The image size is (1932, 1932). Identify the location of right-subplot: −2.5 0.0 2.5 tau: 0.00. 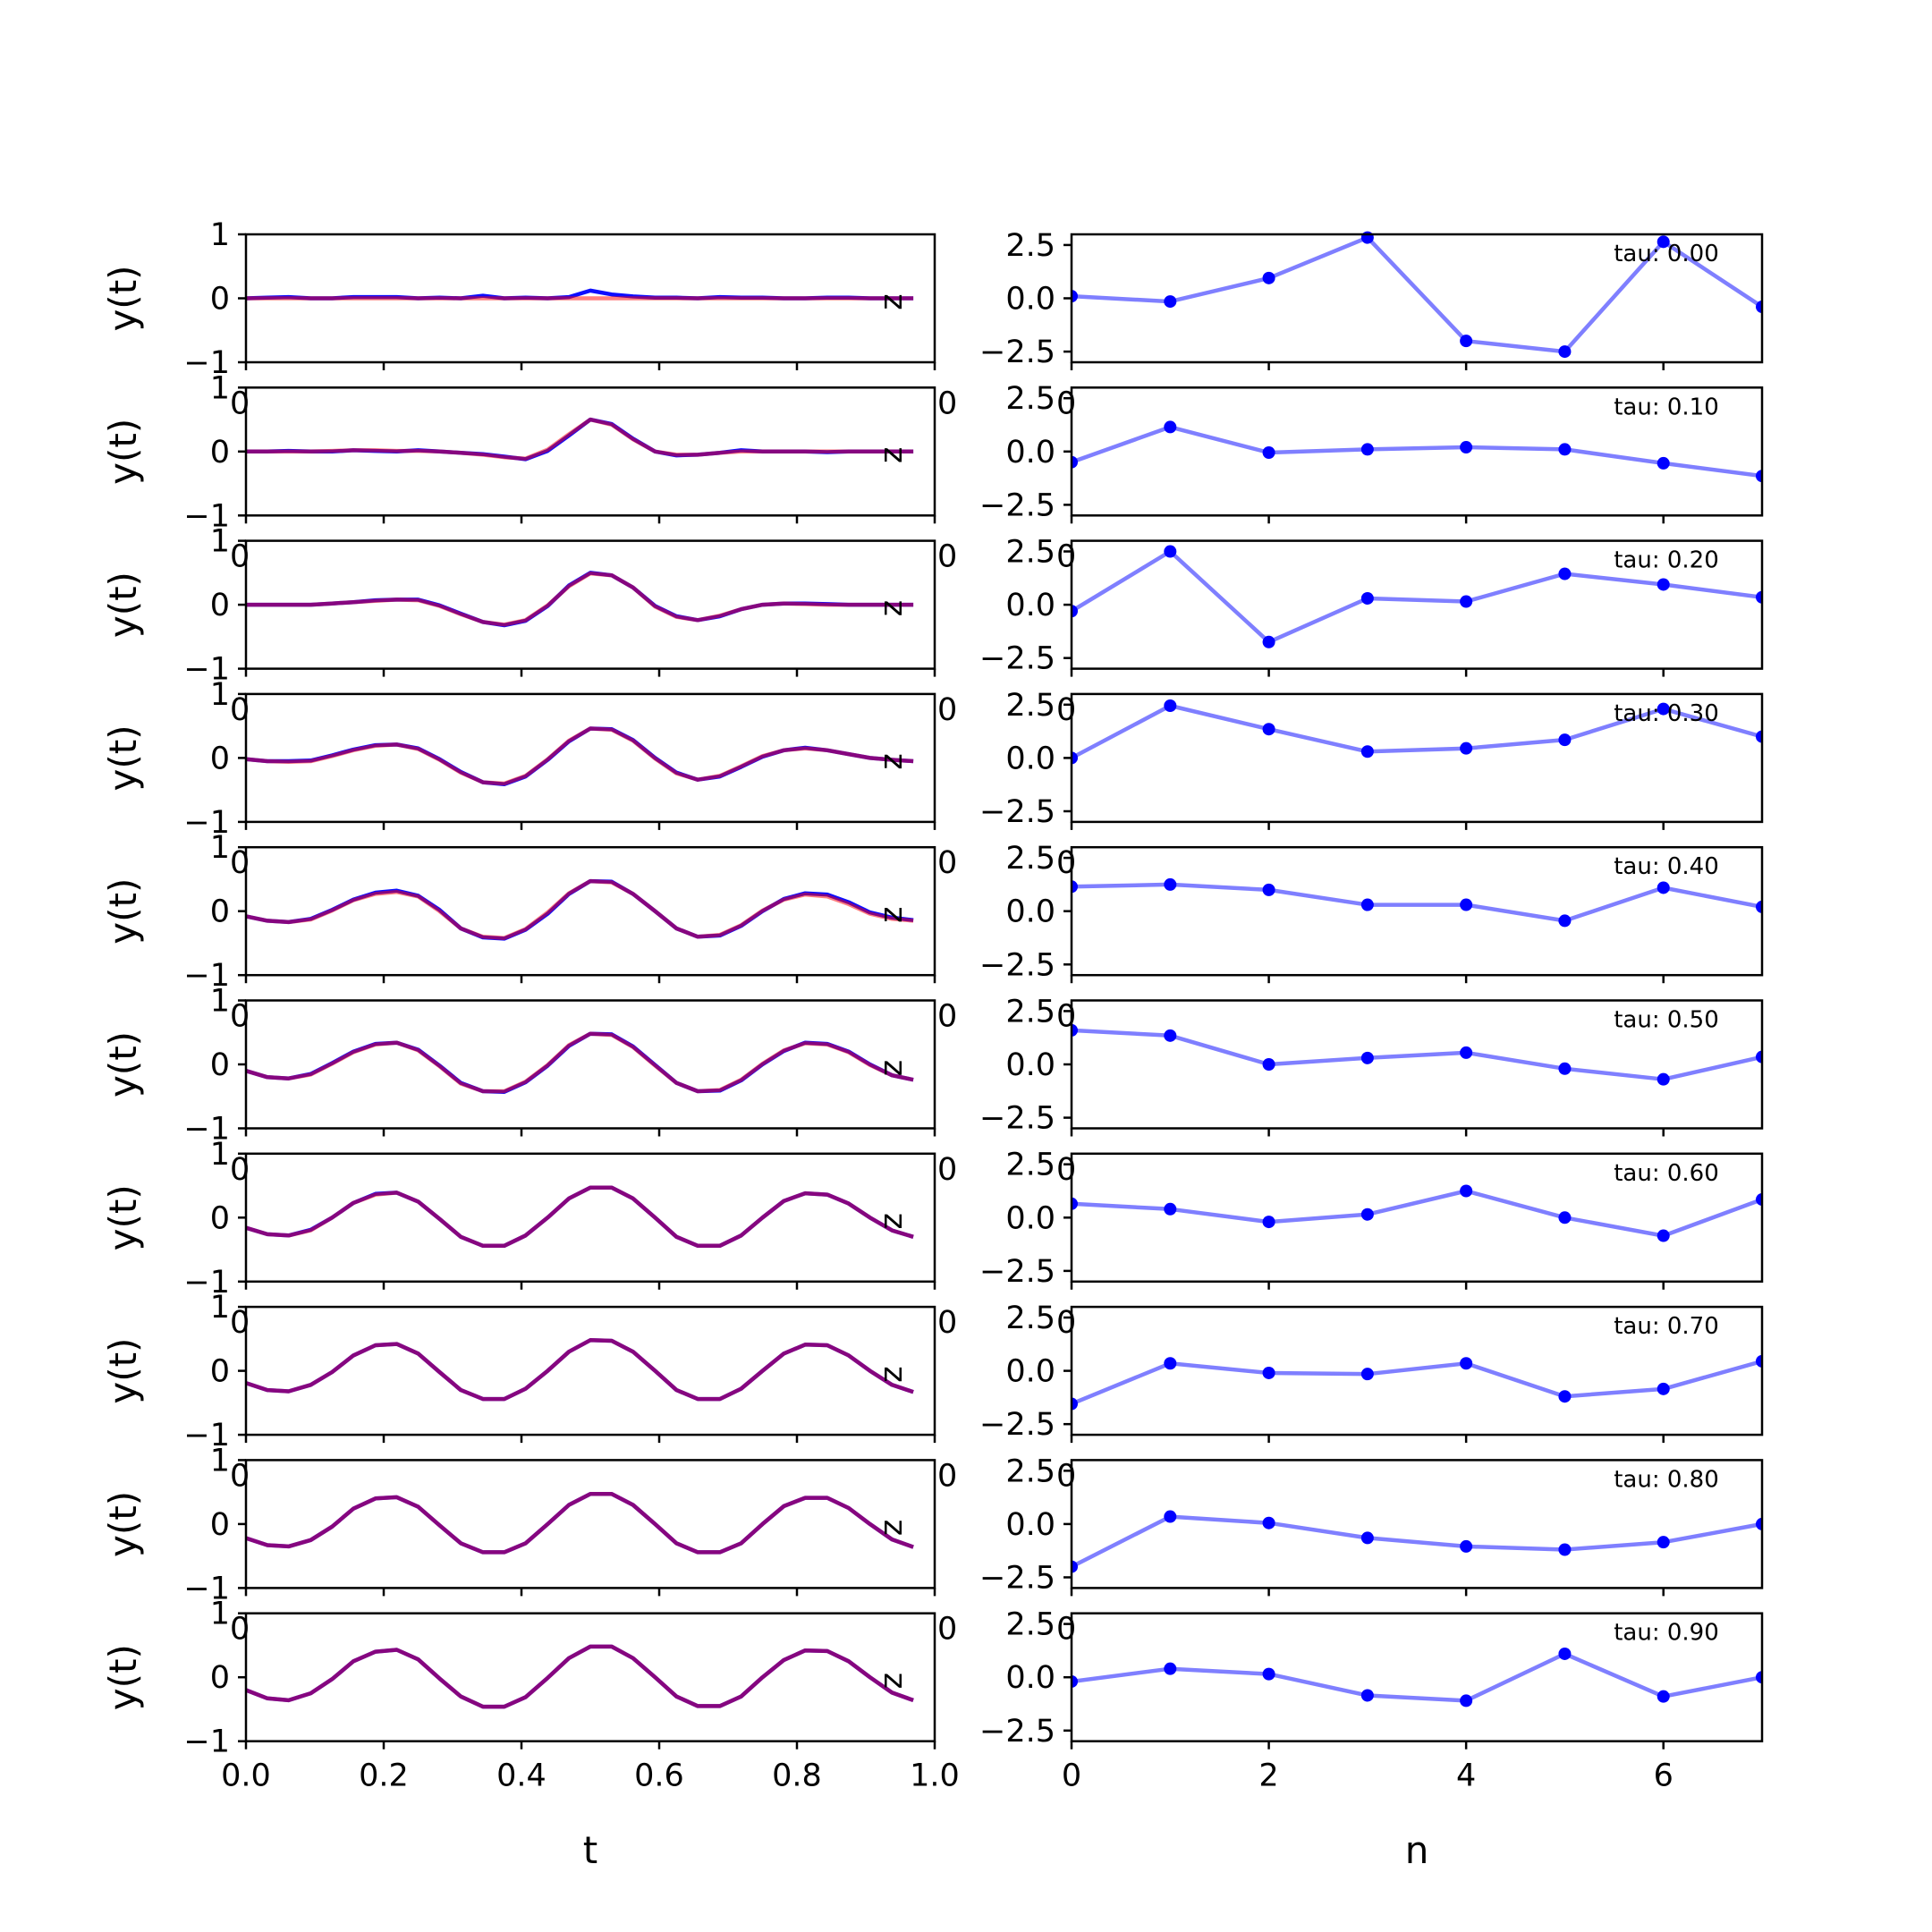
(1371, 299).